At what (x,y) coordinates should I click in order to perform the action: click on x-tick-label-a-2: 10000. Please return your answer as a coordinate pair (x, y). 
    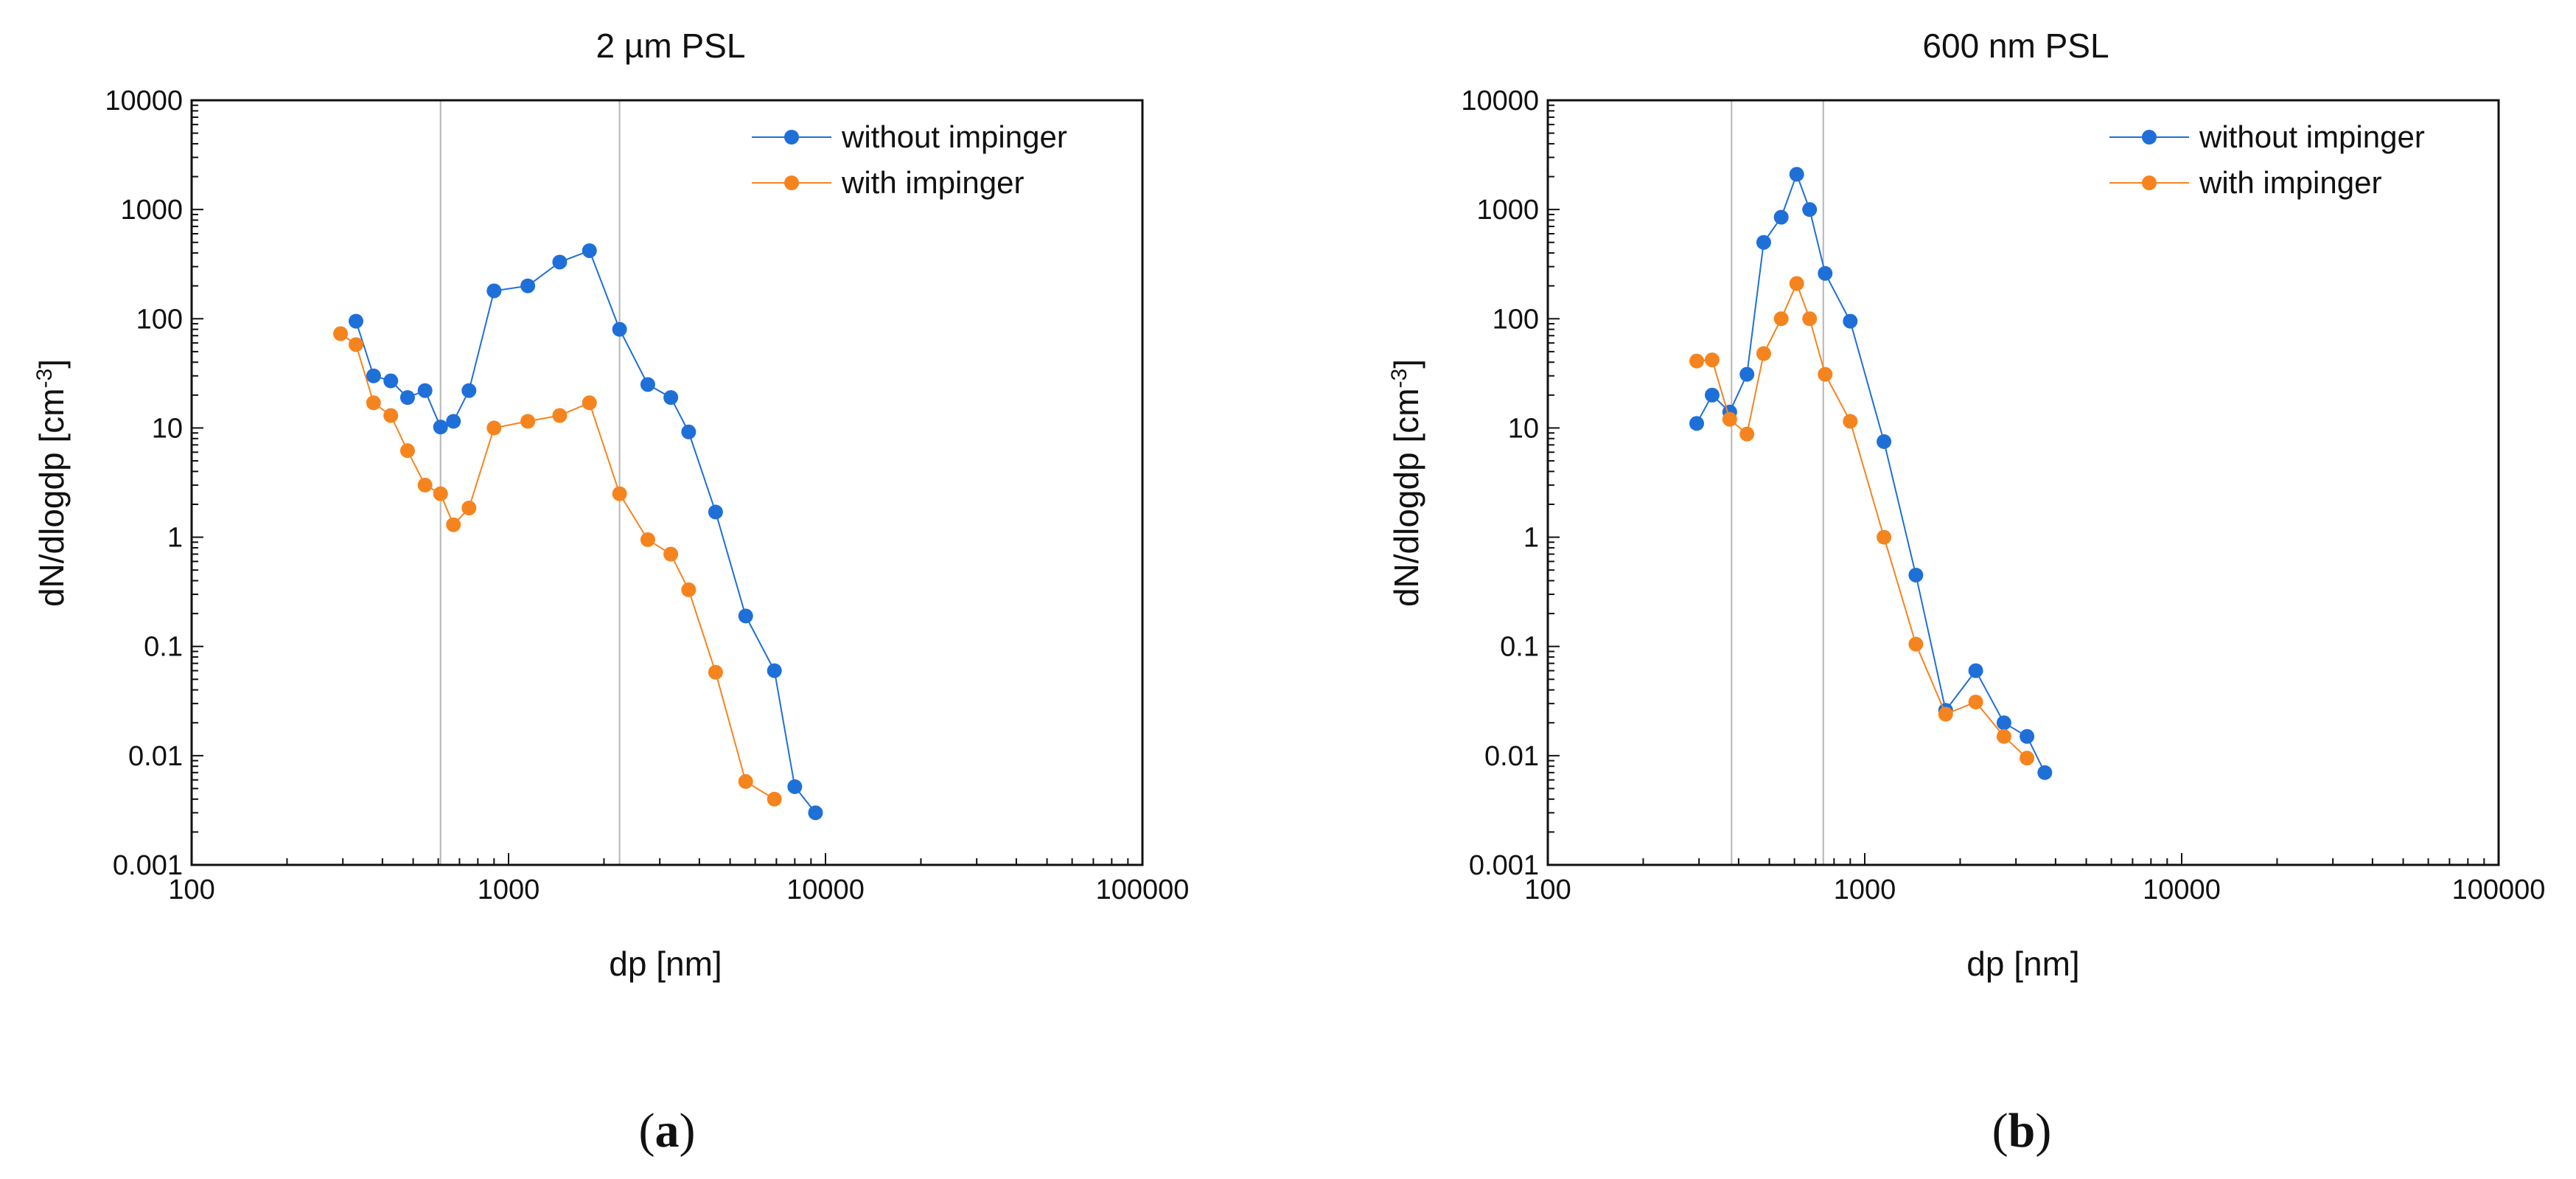
    Looking at the image, I should click on (825, 890).